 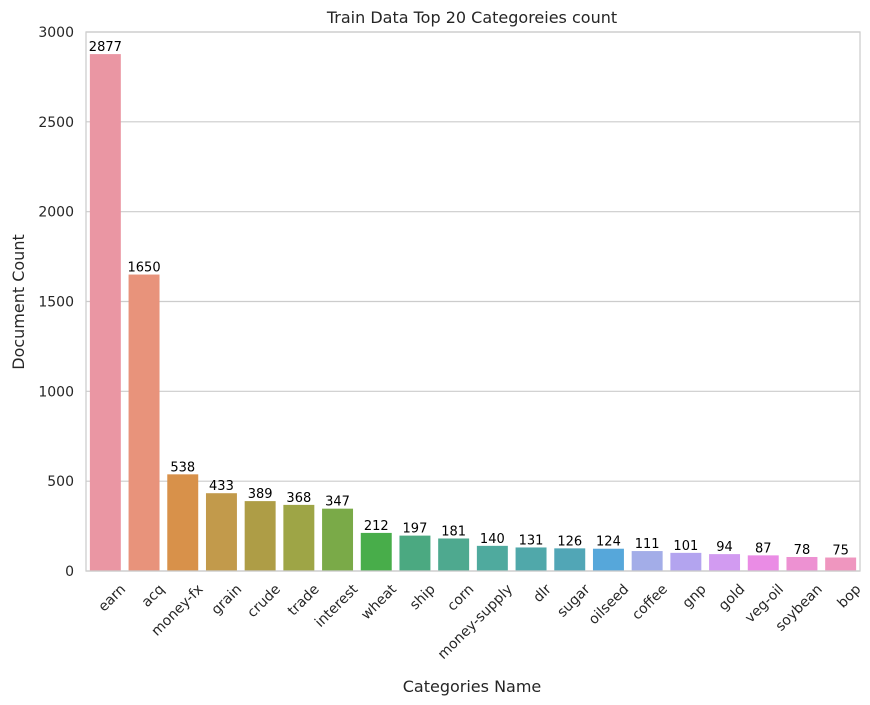 I want to click on x-tick-label-bop: bop, so click(x=849, y=596).